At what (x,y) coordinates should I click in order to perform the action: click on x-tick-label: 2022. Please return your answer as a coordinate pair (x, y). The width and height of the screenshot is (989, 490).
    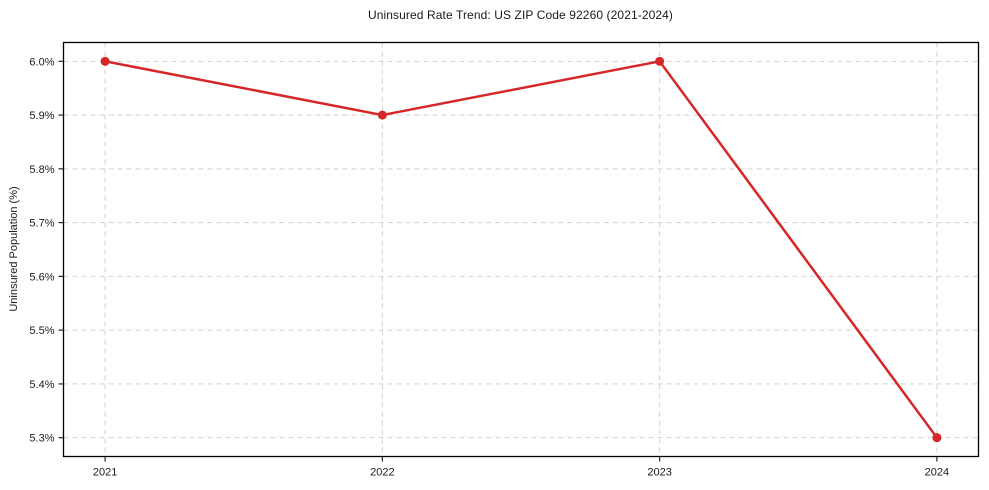
    Looking at the image, I should click on (382, 473).